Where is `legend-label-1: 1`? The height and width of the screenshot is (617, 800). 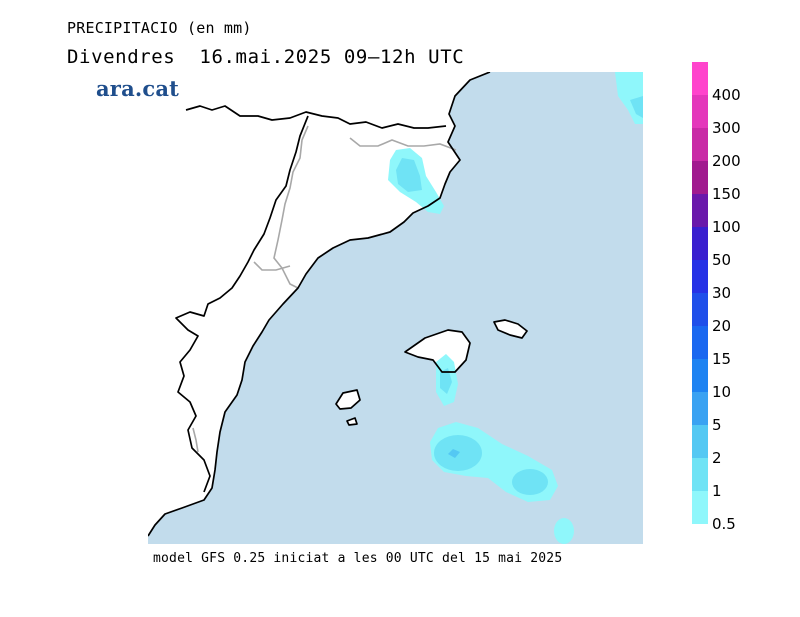 legend-label-1: 1 is located at coordinates (717, 491).